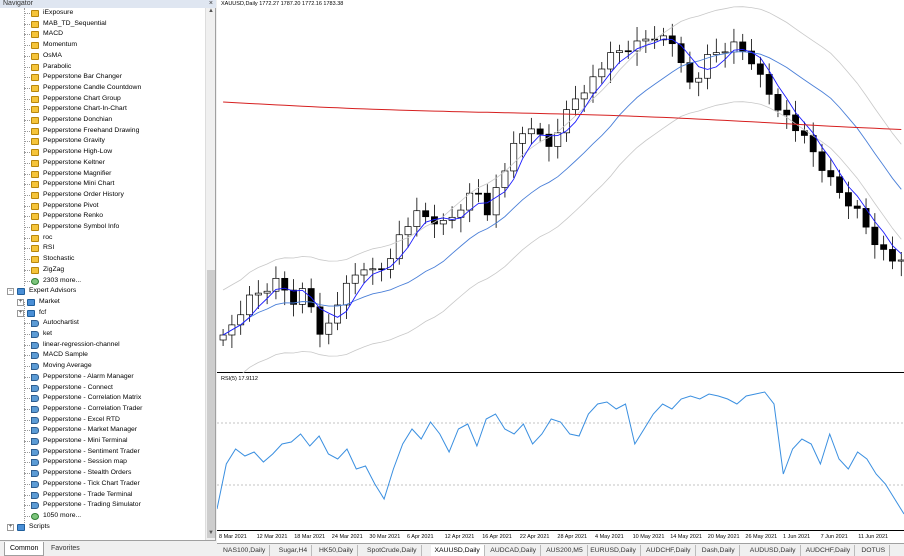 Image resolution: width=904 pixels, height=556 pixels. What do you see at coordinates (81, 226) in the screenshot?
I see `navigator-item-label: Pepperstone Symbol Info` at bounding box center [81, 226].